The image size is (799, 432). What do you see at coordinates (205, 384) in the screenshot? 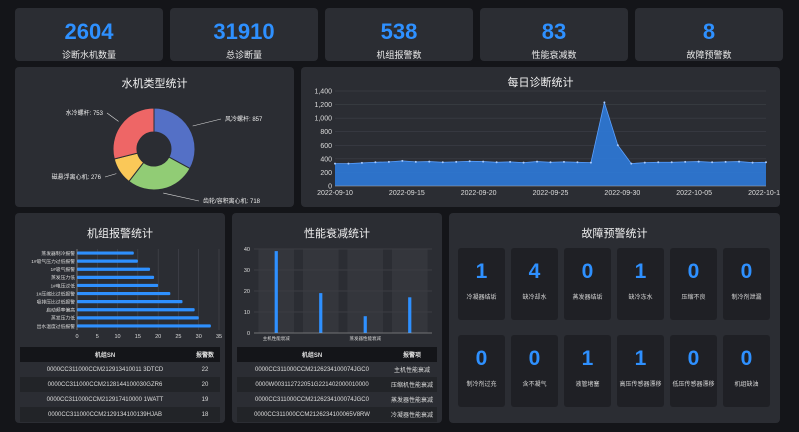
I see `cell-count: 20` at bounding box center [205, 384].